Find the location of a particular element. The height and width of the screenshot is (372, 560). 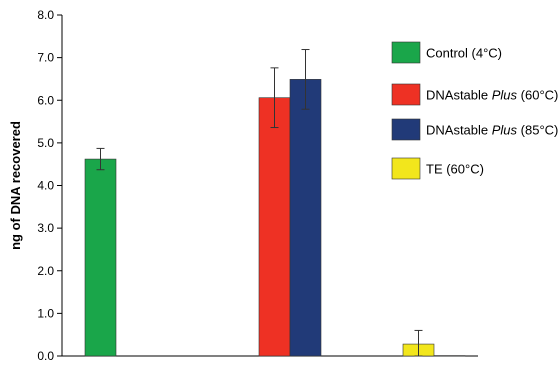

y-tick-label: 6.0 is located at coordinates (45, 100).